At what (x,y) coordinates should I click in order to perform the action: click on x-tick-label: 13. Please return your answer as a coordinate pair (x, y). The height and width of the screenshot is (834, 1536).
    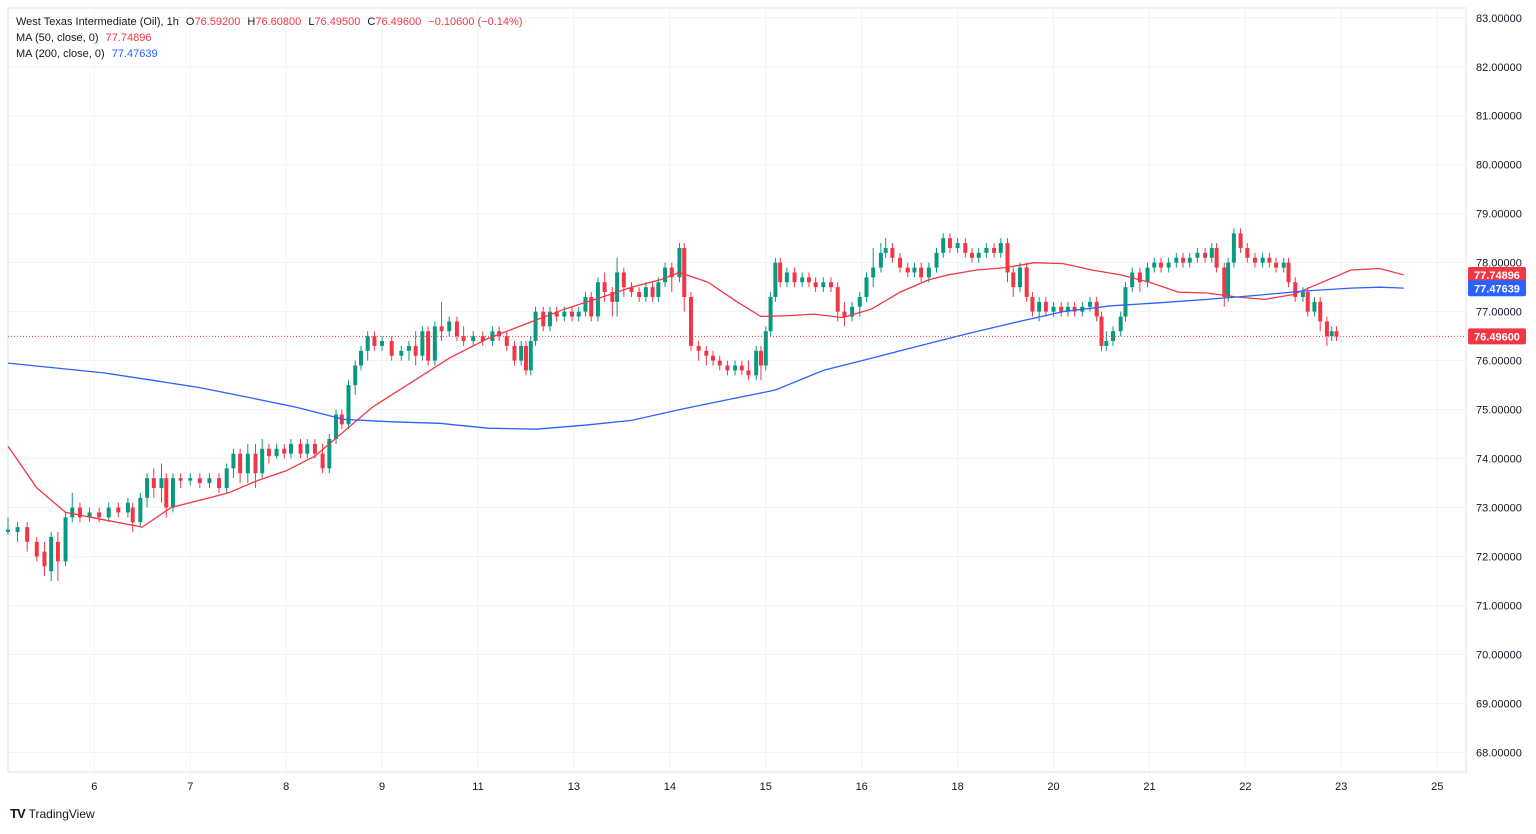
    Looking at the image, I should click on (574, 787).